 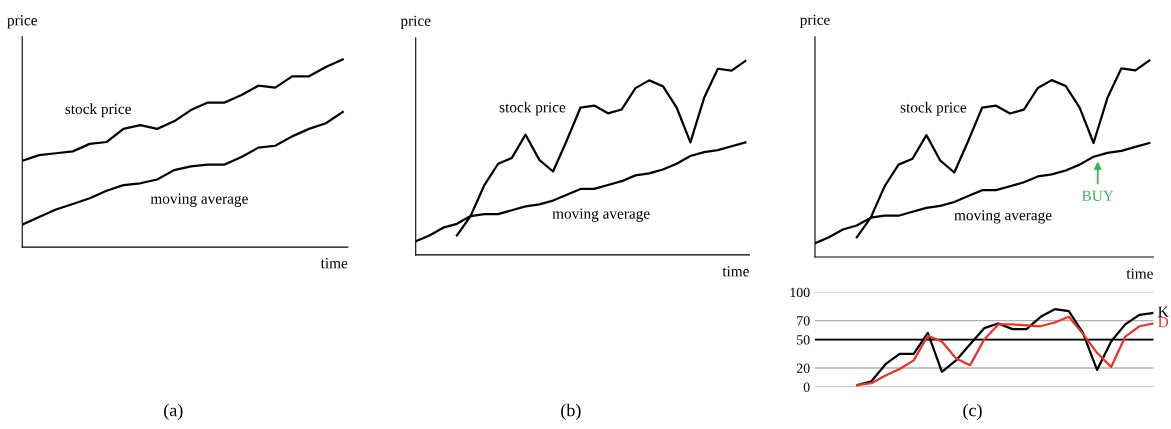 What do you see at coordinates (806, 387) in the screenshot?
I see `y-tick-label: 0` at bounding box center [806, 387].